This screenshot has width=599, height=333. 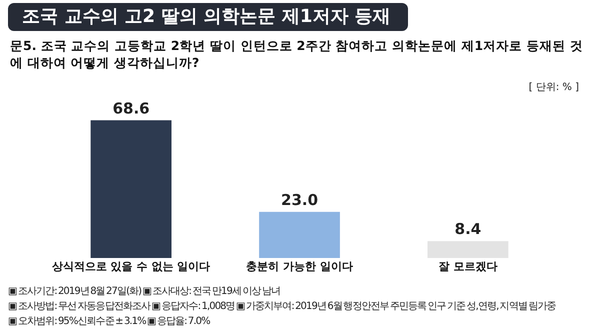 What do you see at coordinates (299, 266) in the screenshot?
I see `x-tick-label: 충분히 가능한 일이다` at bounding box center [299, 266].